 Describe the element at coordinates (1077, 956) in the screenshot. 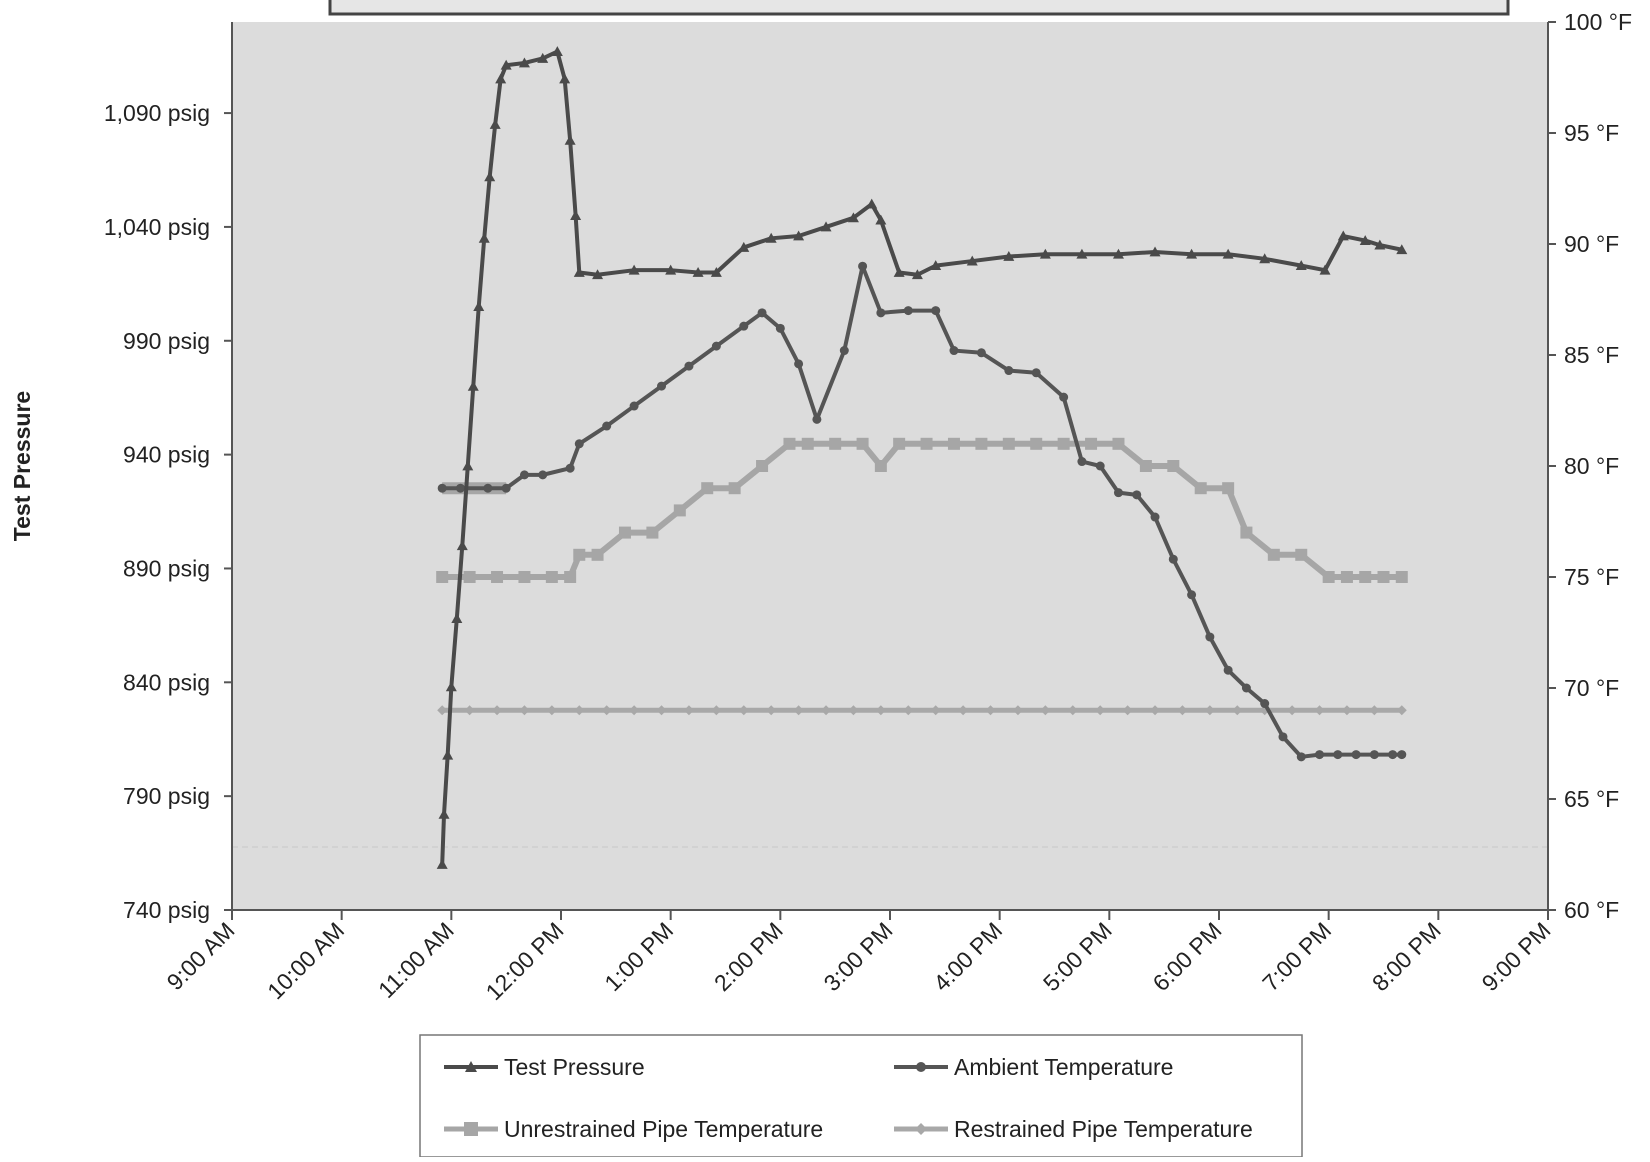

I see `x-tick-label: 5:00 PM` at that location.